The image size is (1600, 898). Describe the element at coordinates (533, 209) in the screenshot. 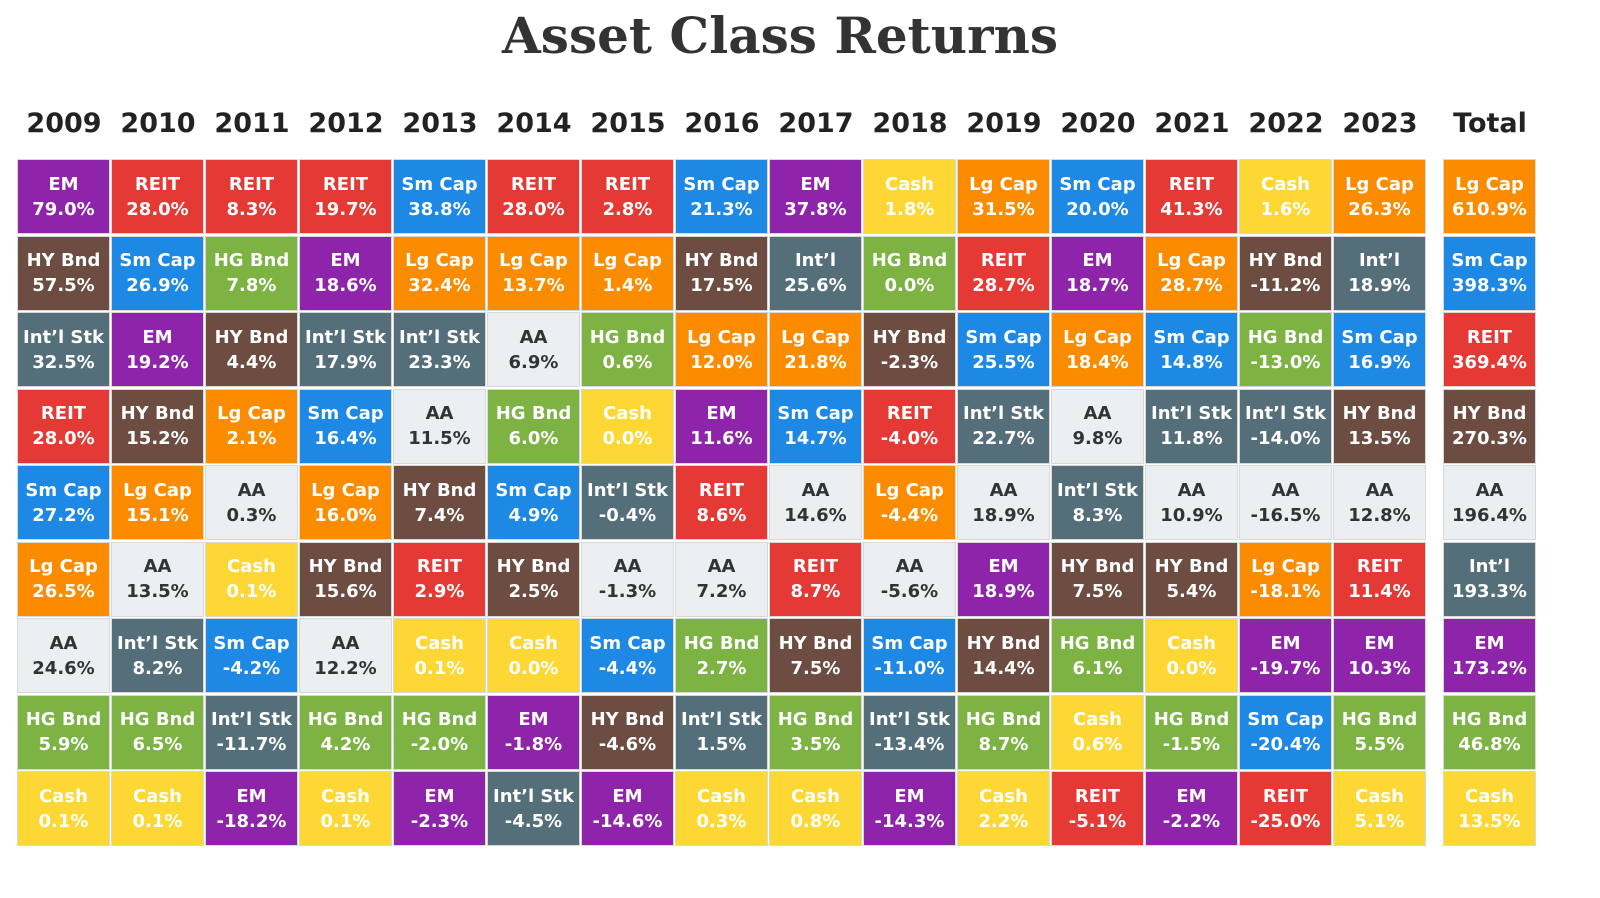

I see `return-value: 28.0%` at that location.